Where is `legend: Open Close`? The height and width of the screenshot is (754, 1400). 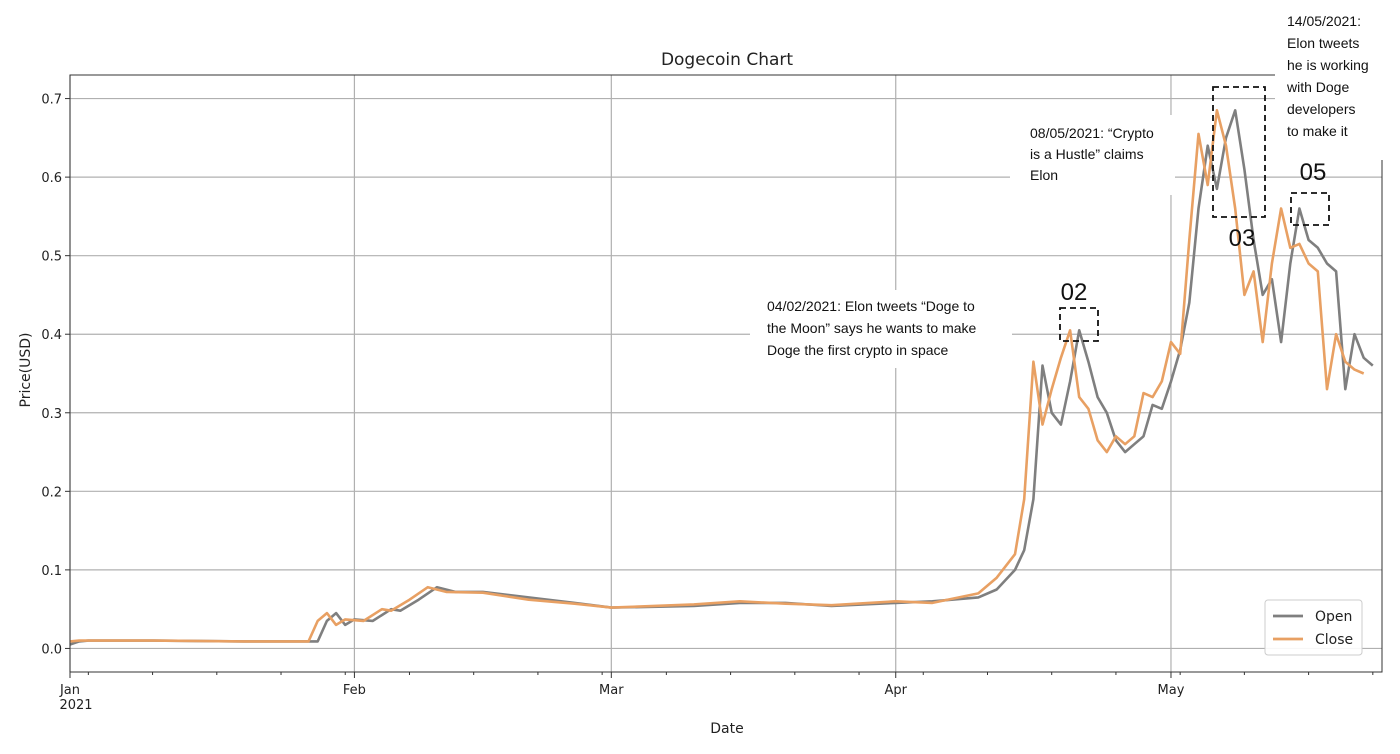
legend: Open Close is located at coordinates (1313, 627).